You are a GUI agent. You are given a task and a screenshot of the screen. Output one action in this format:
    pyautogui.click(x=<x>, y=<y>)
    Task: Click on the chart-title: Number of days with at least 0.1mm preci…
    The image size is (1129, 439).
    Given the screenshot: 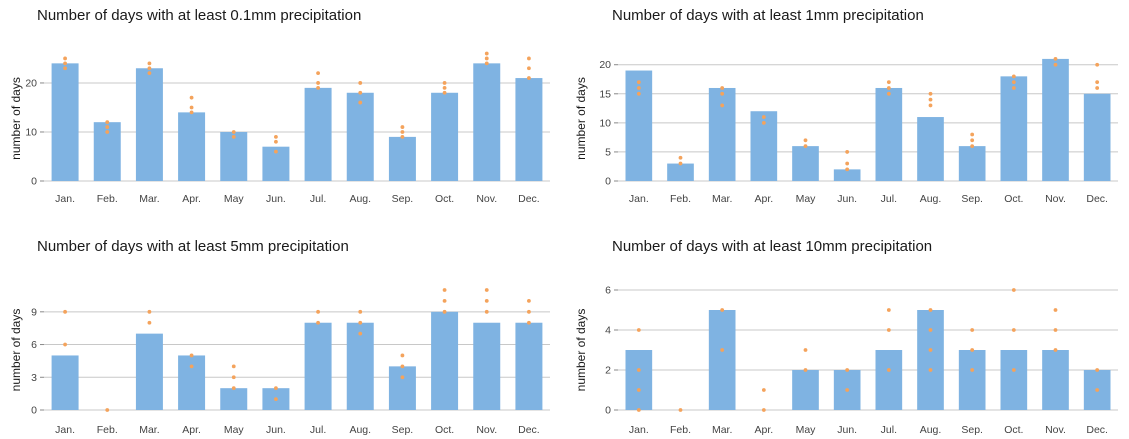 What is the action you would take?
    pyautogui.click(x=199, y=15)
    